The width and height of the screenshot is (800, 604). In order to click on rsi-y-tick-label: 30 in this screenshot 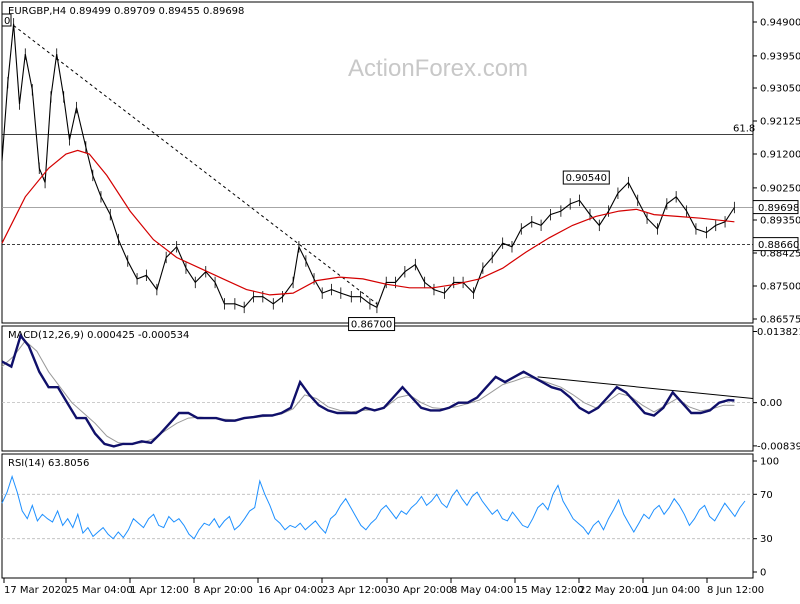, I will do `click(766, 539)`.